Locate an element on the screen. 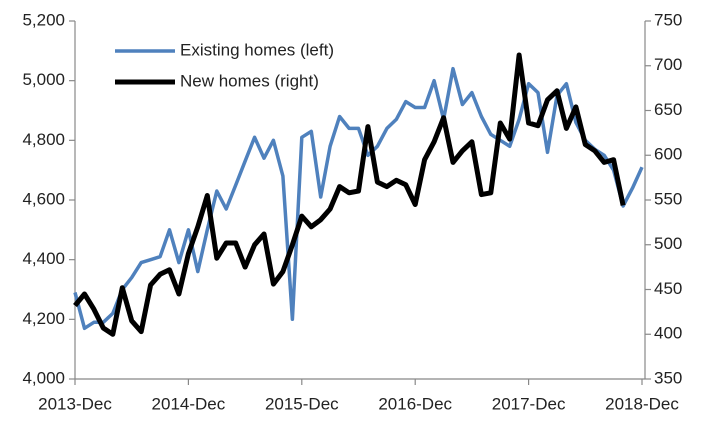 The image size is (715, 433). y2-tick-label: 700 is located at coordinates (668, 64).